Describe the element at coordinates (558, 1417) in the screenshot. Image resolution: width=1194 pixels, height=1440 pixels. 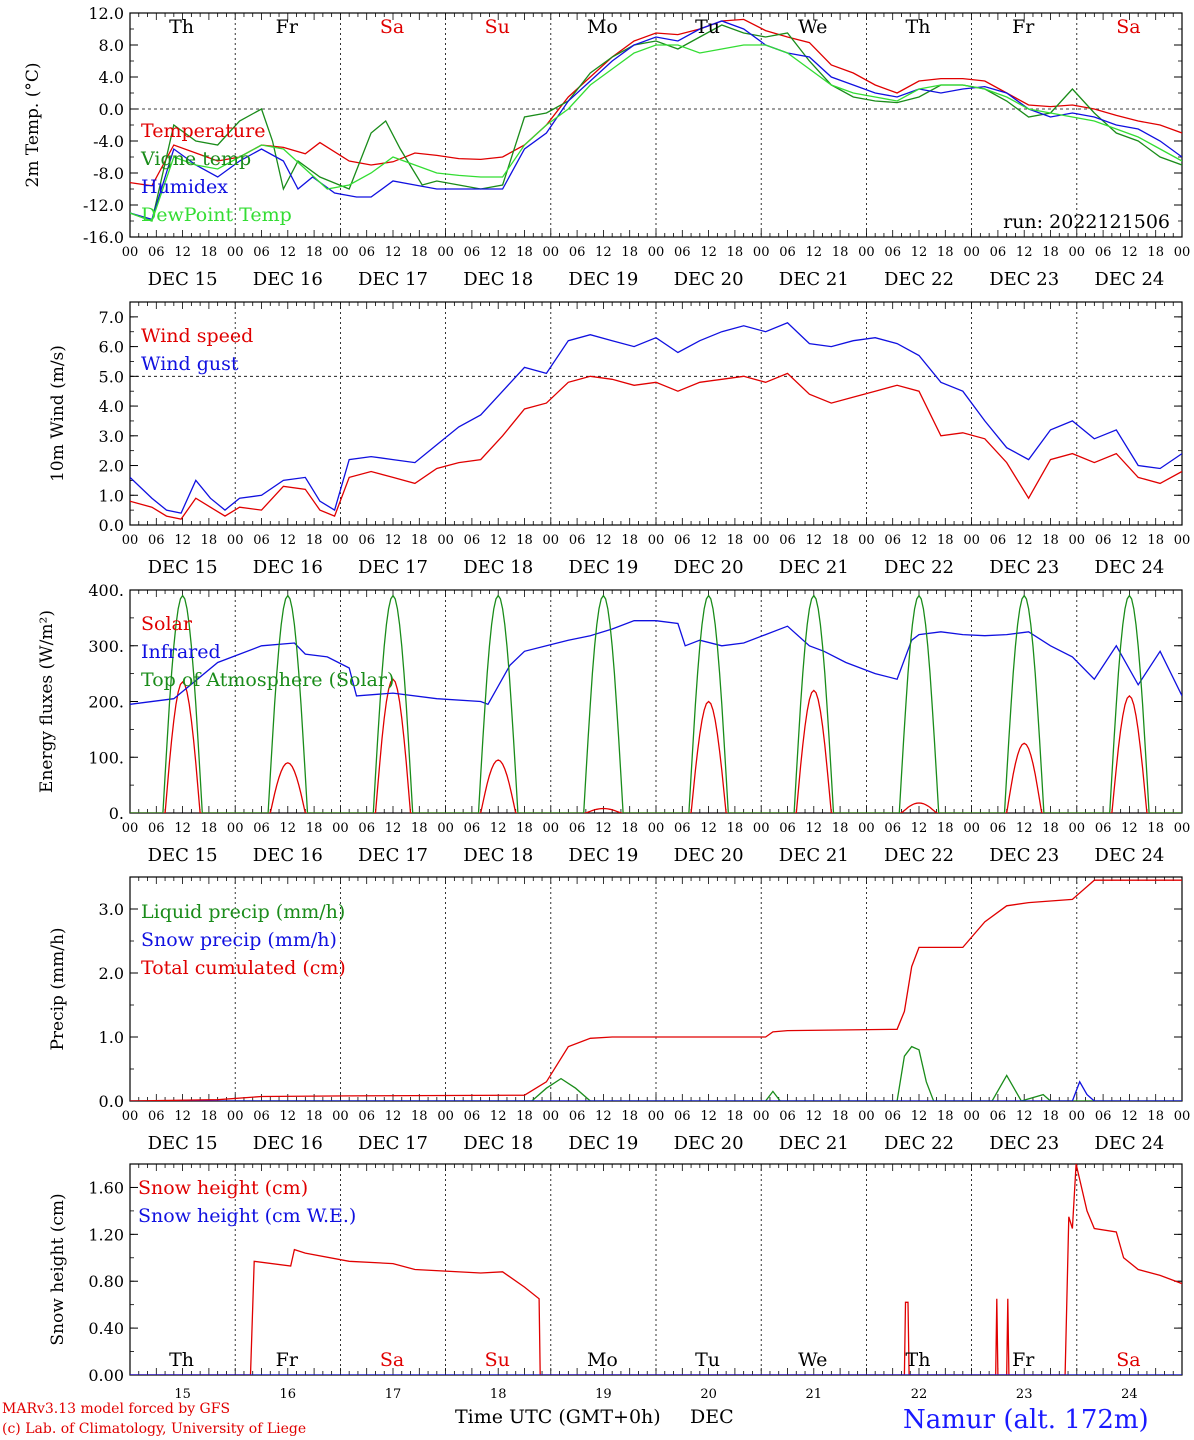
I see `time-axis-label: Time UTC (GMT+0h)` at that location.